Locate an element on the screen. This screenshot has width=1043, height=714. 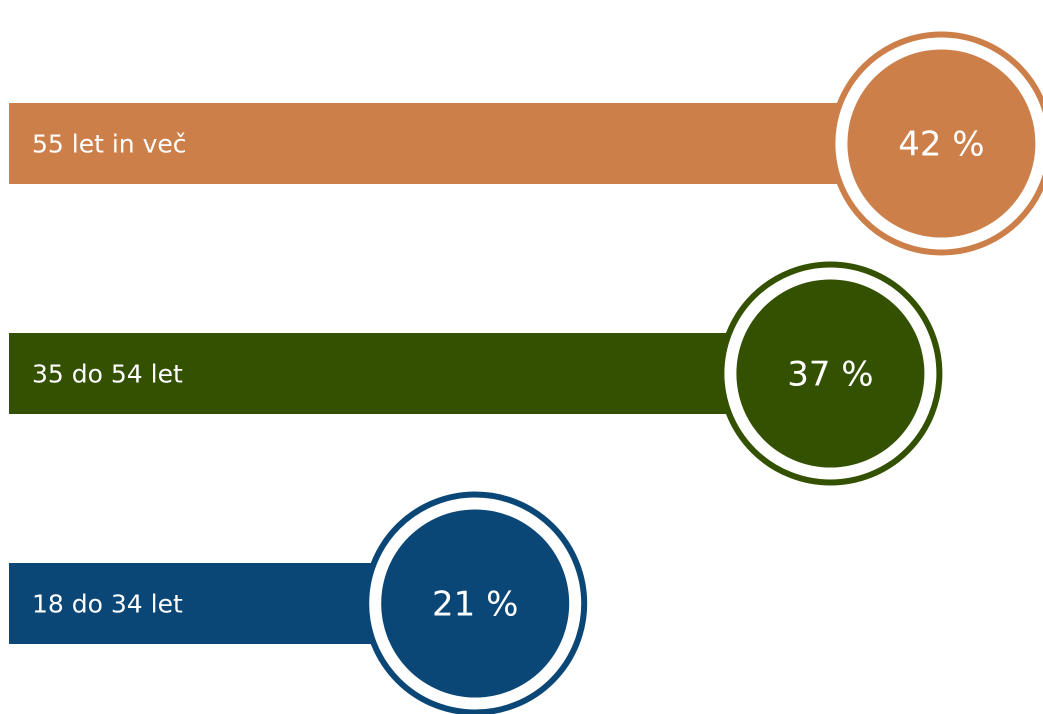
category-label-2: 18 do 34 let is located at coordinates (107, 604).